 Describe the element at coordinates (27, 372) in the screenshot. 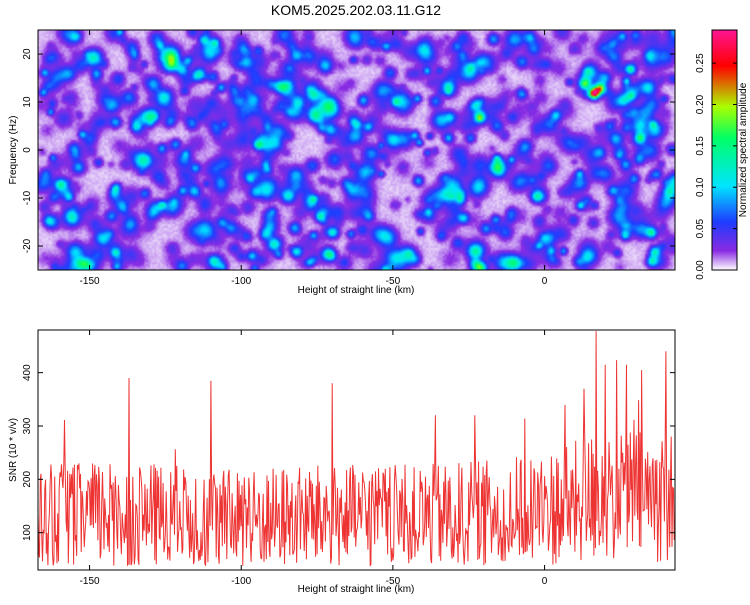

I see `snr-y-tick-label: 400` at that location.